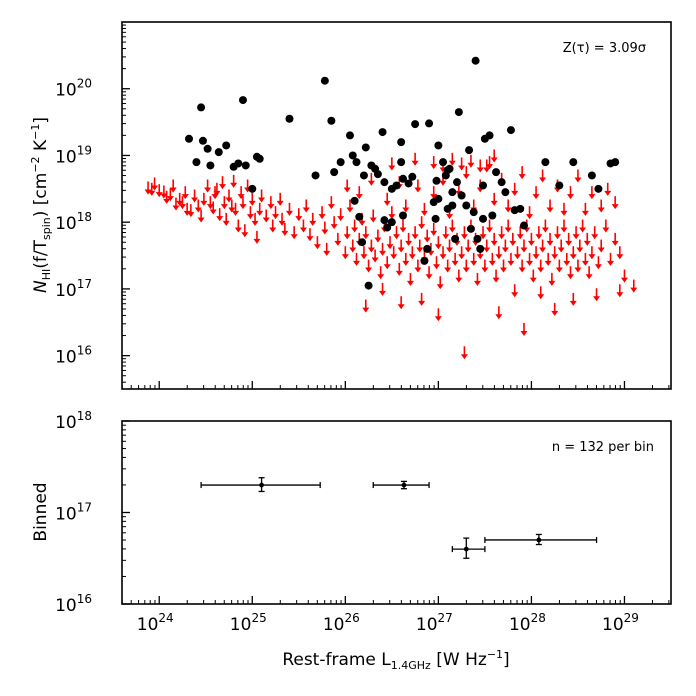 This screenshot has width=696, height=696. I want to click on y-tick-label: 1016, so click(73, 604).